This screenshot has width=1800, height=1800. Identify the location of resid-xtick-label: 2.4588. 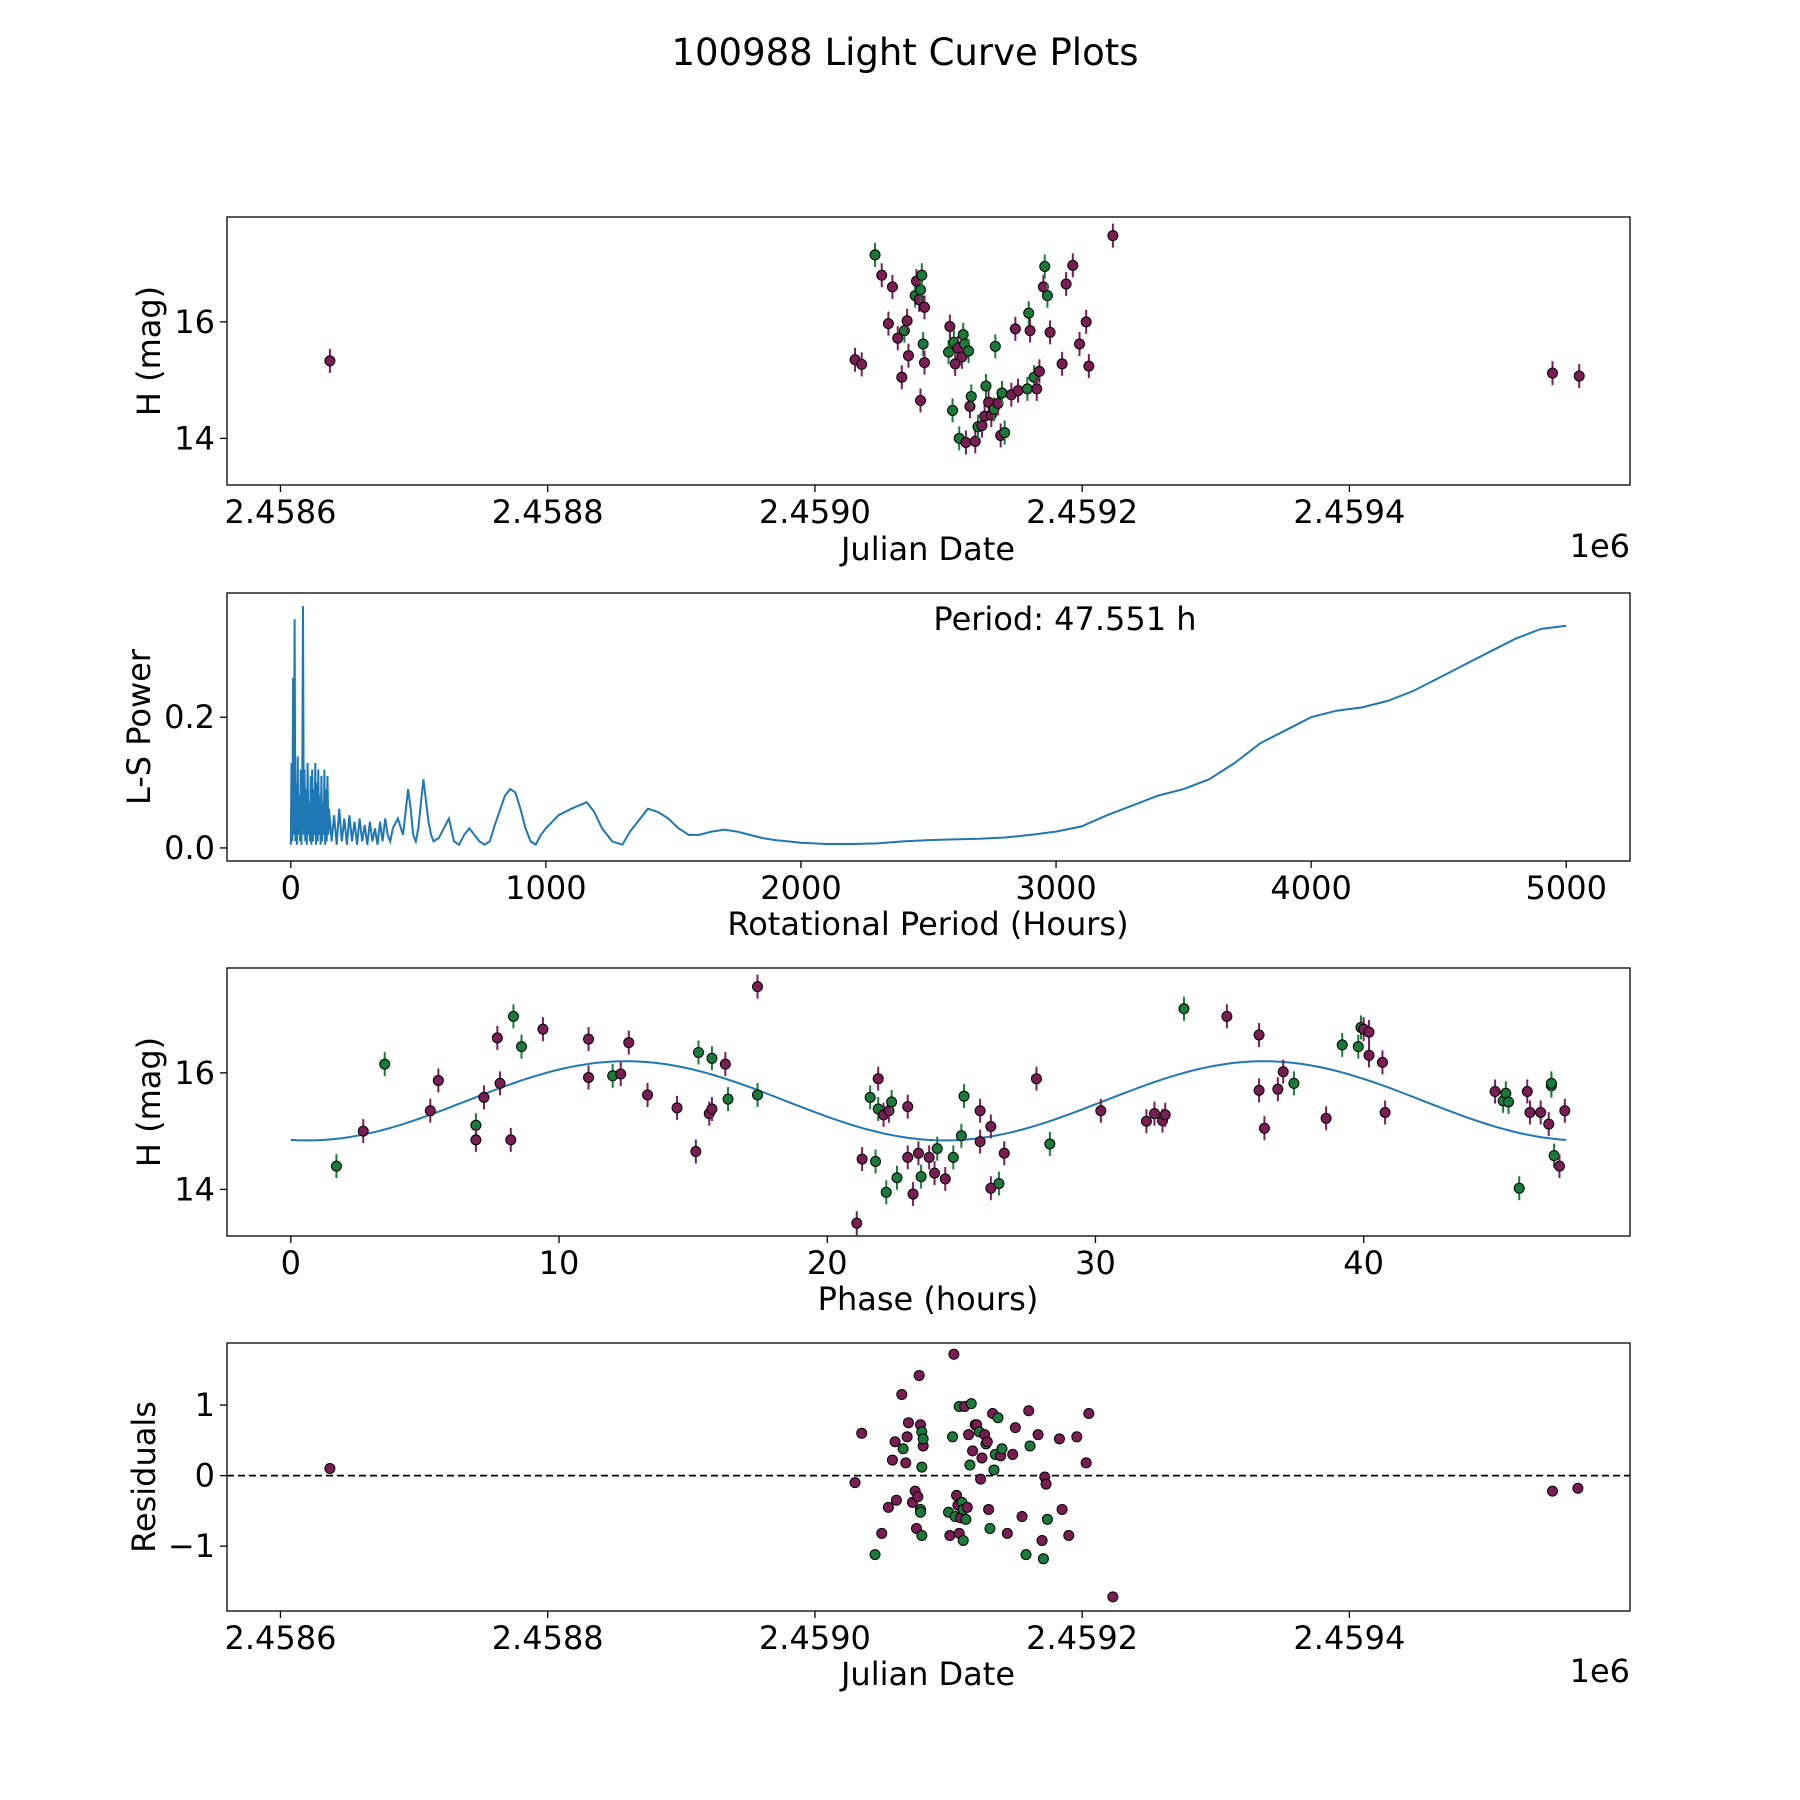
(548, 1638).